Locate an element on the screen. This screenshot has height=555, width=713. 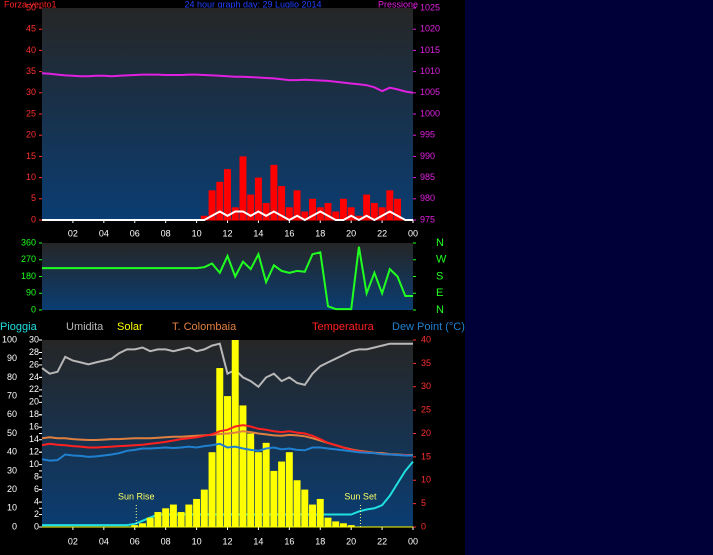
x-tick-label: 00 is located at coordinates (413, 541).